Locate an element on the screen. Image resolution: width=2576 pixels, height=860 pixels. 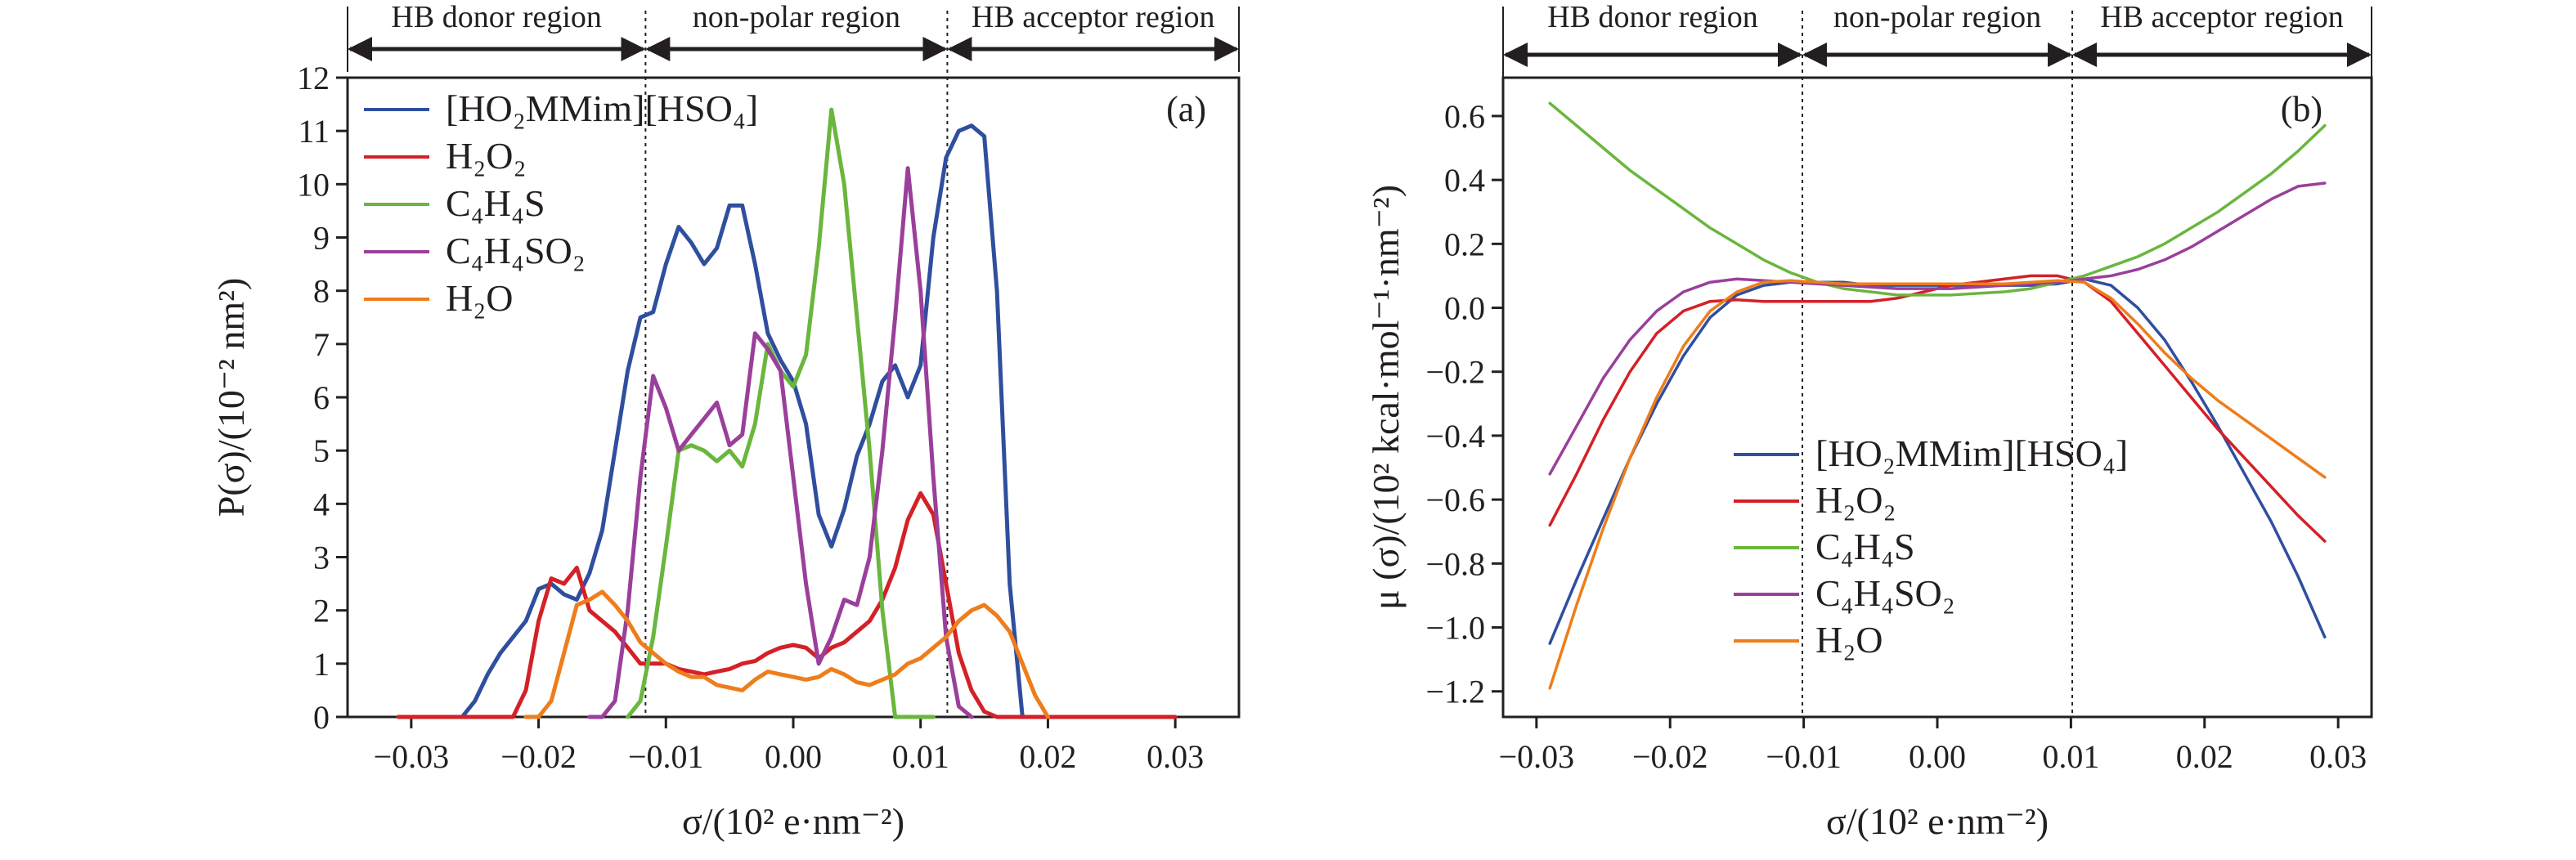
y-tick-label: 6 is located at coordinates (321, 397).